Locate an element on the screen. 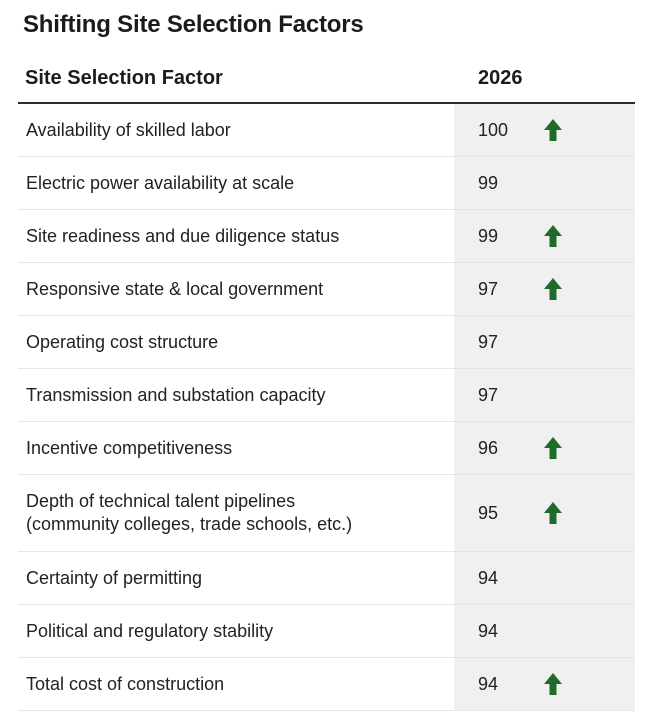 The height and width of the screenshot is (728, 646). chart-title: Shifting Site Selection Factors is located at coordinates (193, 24).